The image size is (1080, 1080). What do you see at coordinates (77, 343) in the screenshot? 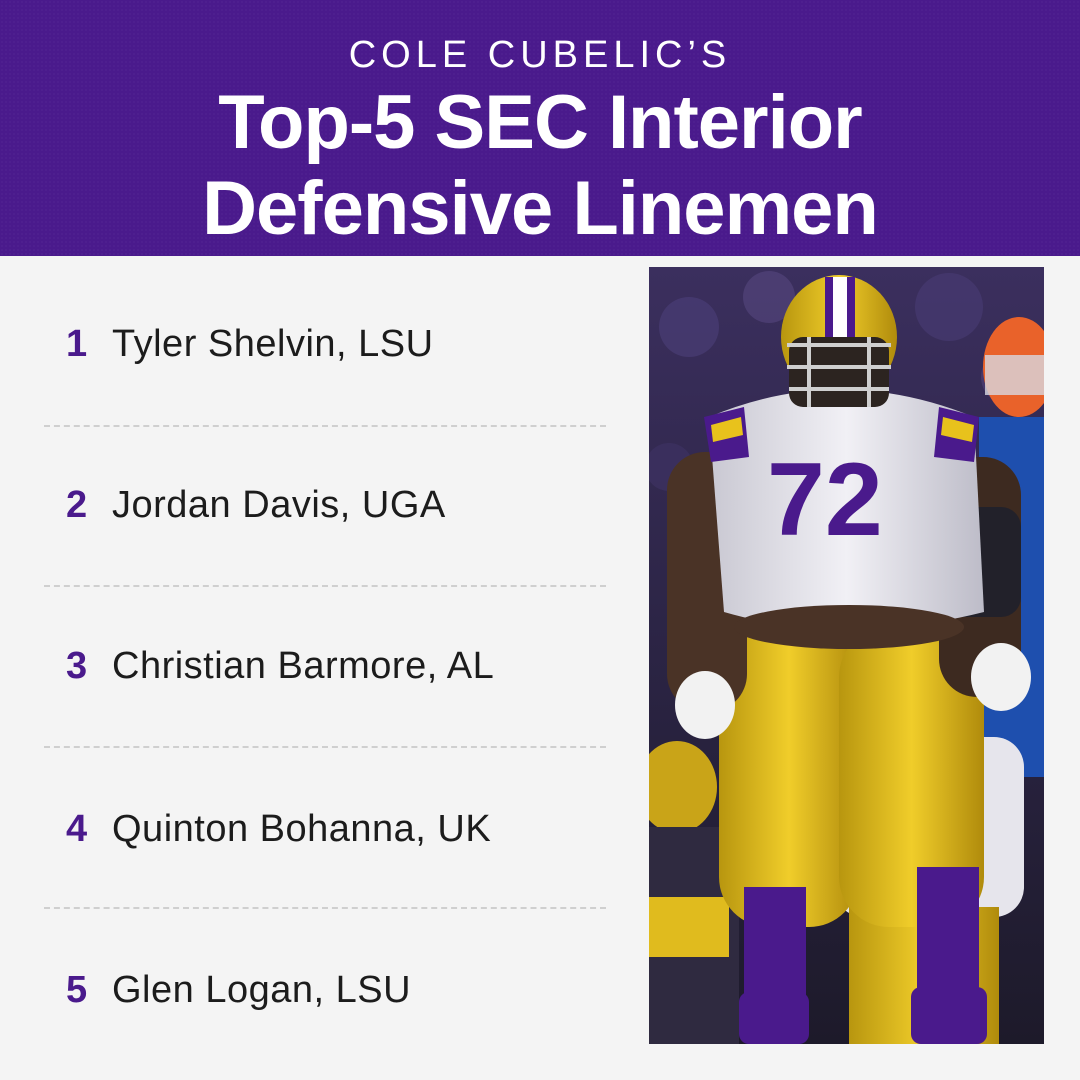
I see `rank-number: 1` at bounding box center [77, 343].